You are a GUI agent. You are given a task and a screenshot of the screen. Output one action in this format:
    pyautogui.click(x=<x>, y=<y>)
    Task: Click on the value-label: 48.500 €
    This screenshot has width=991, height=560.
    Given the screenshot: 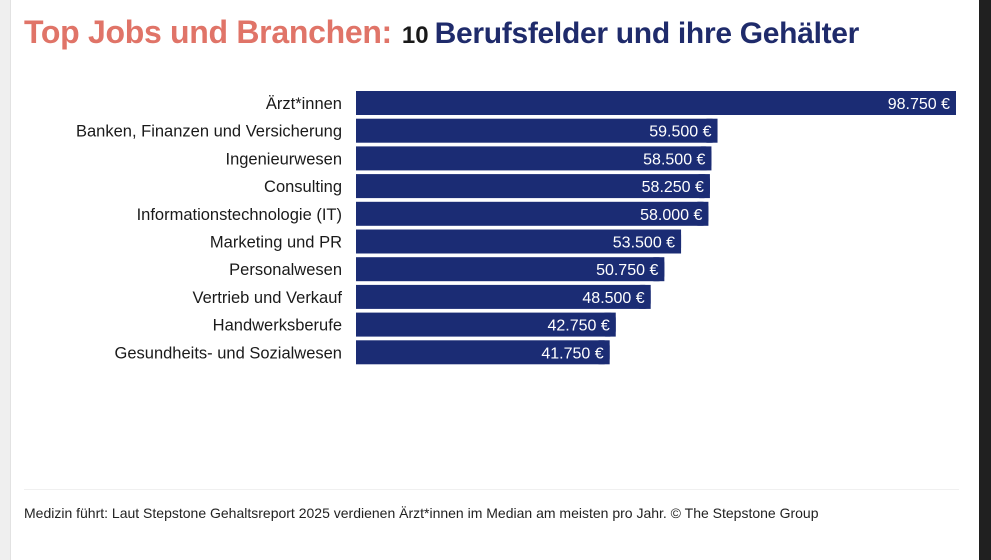 What is the action you would take?
    pyautogui.click(x=613, y=298)
    